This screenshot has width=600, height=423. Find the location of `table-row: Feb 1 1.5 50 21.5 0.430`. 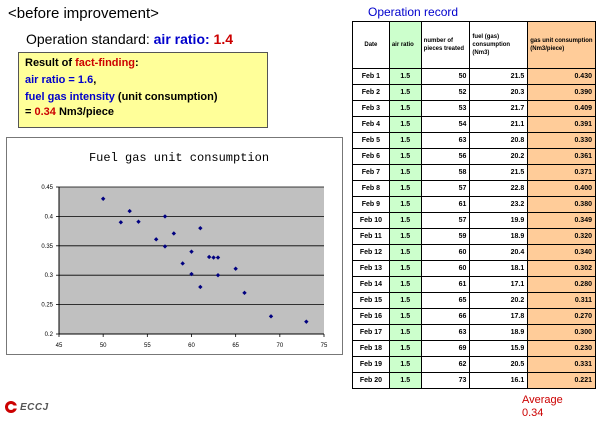

table-row: Feb 1 1.5 50 21.5 0.430 is located at coordinates (474, 76).